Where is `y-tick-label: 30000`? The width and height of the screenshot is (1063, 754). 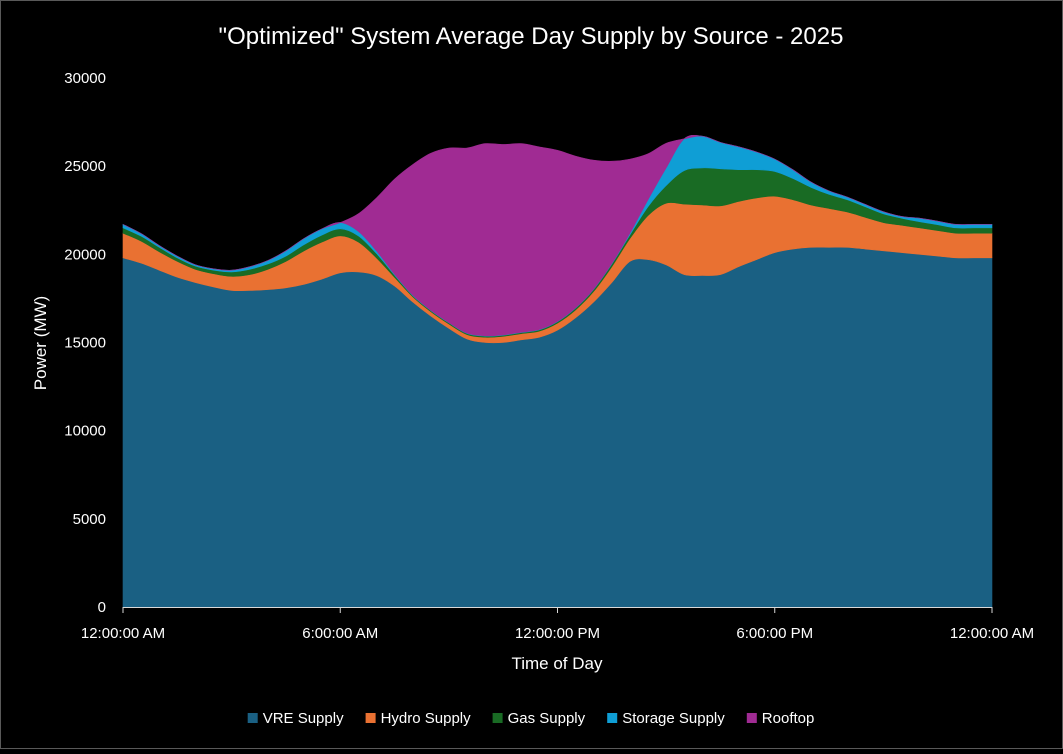
y-tick-label: 30000 is located at coordinates (85, 78).